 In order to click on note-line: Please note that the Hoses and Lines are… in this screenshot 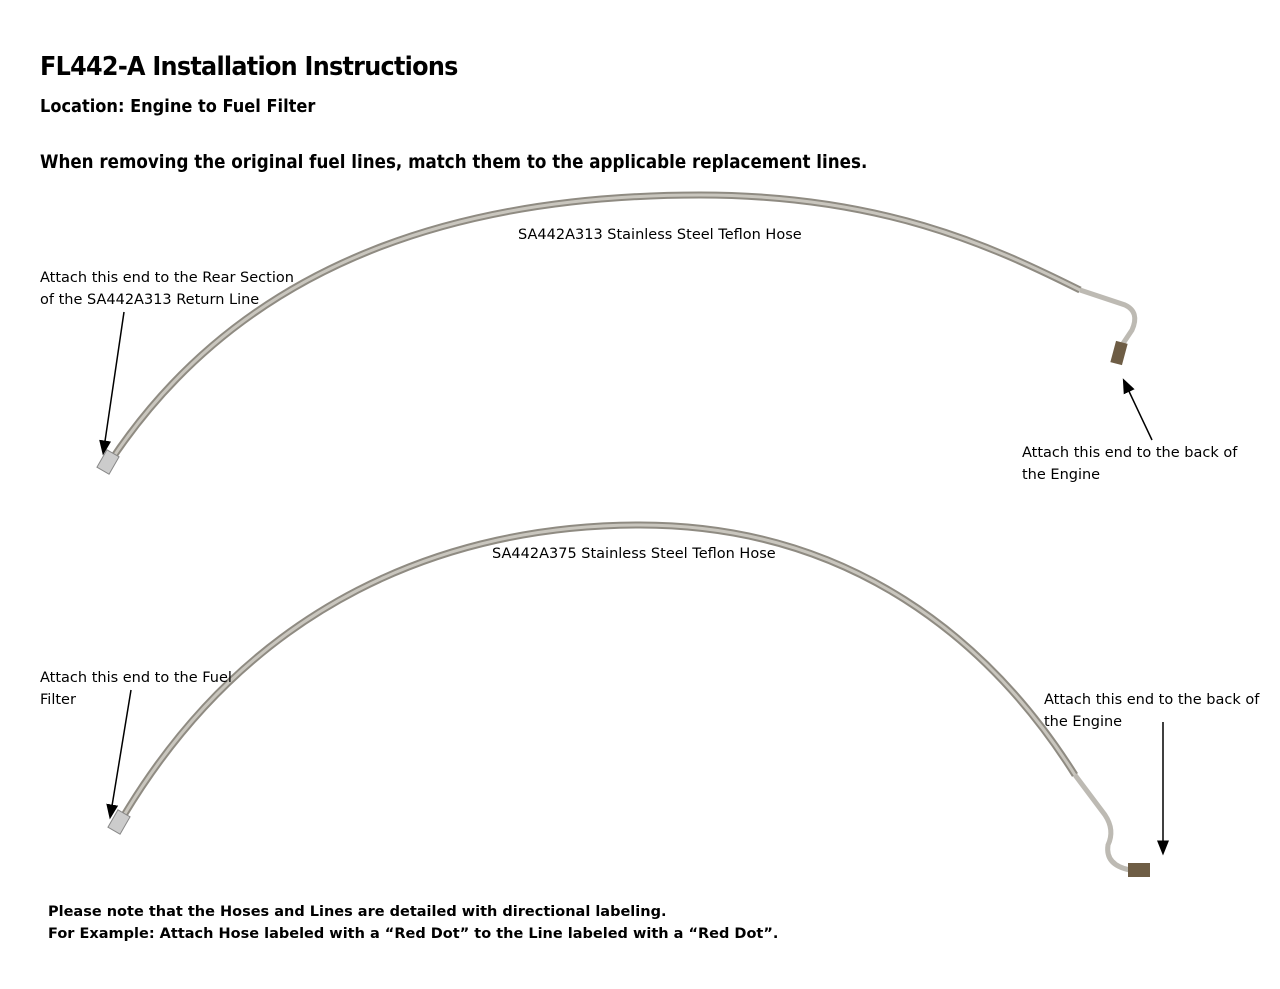, I will do `click(357, 912)`.